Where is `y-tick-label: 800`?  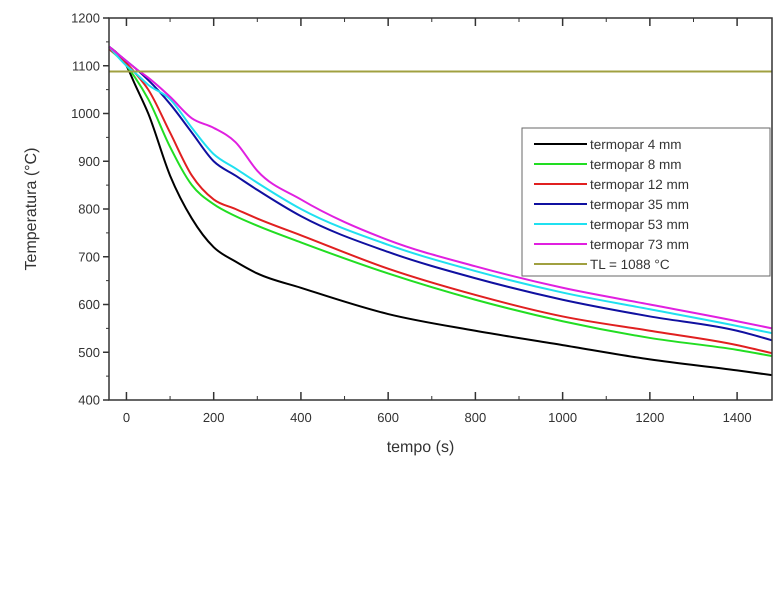 y-tick-label: 800 is located at coordinates (89, 209).